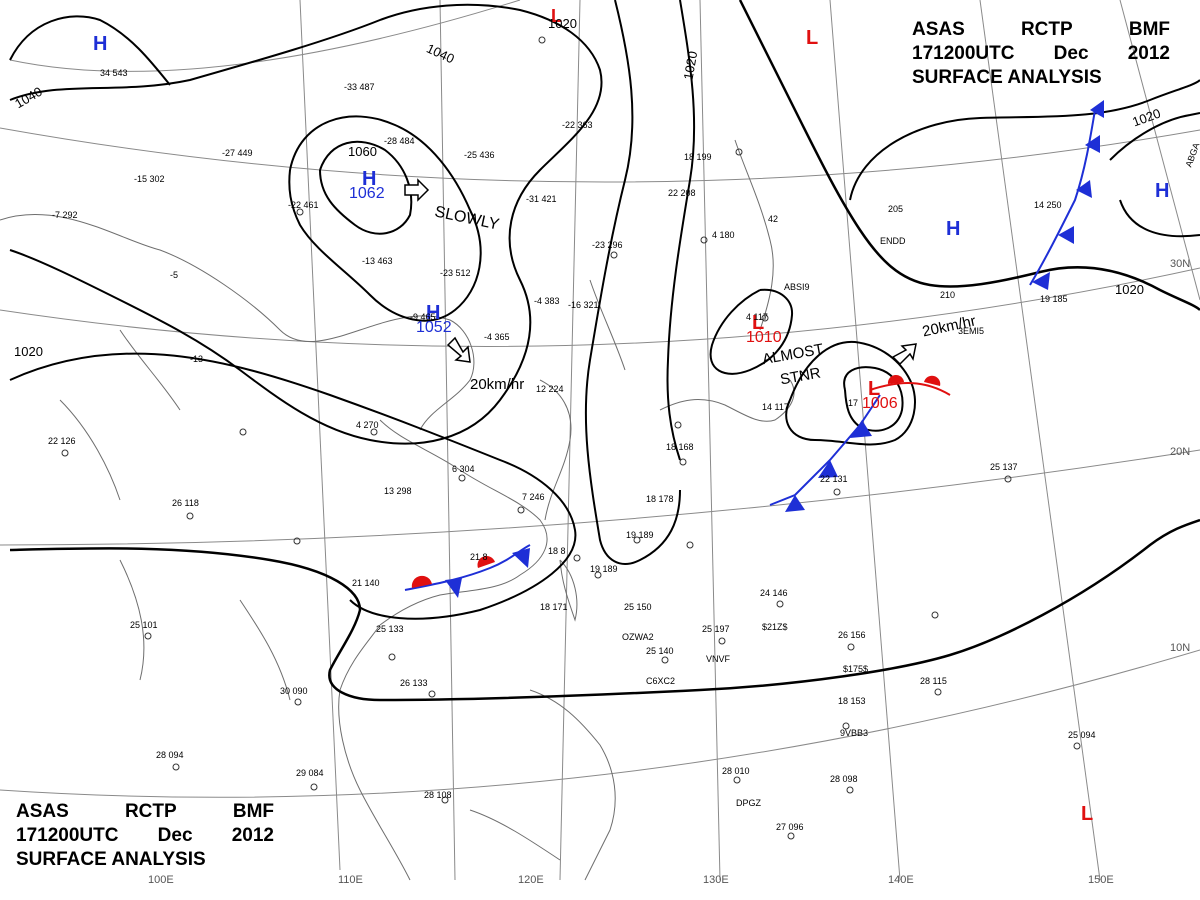  I want to click on station-obs: 19 185, so click(1054, 299).